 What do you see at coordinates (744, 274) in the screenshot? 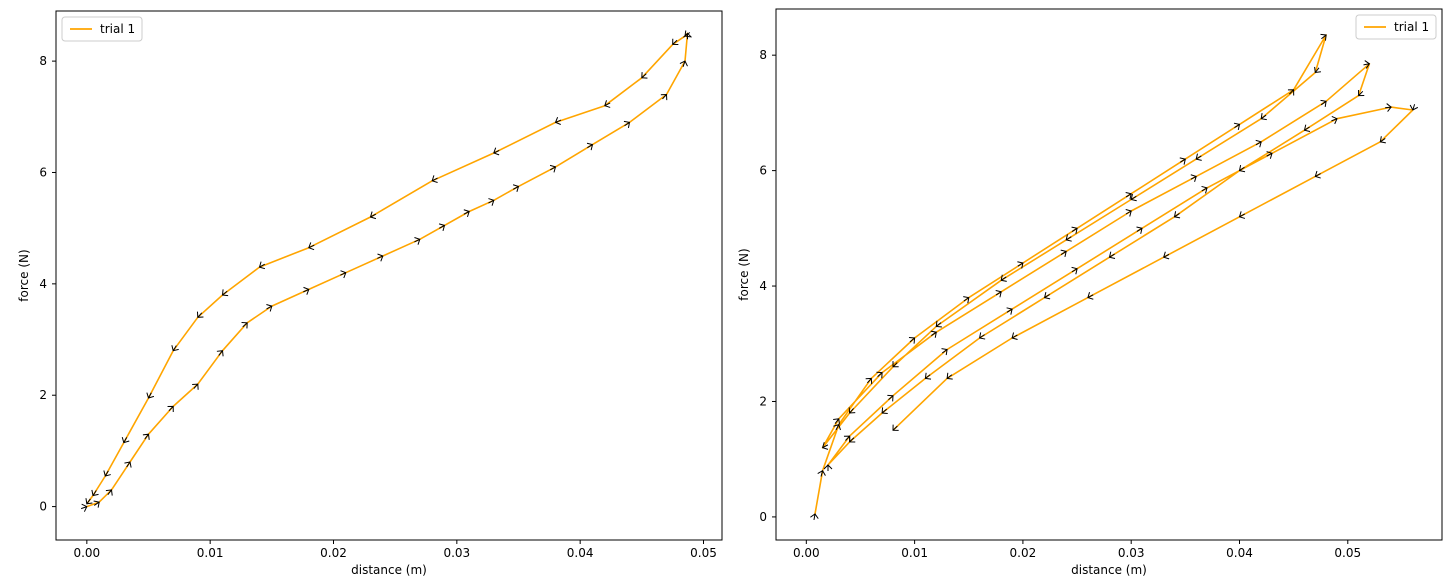
I see `y-axis-label: force (N)` at bounding box center [744, 274].